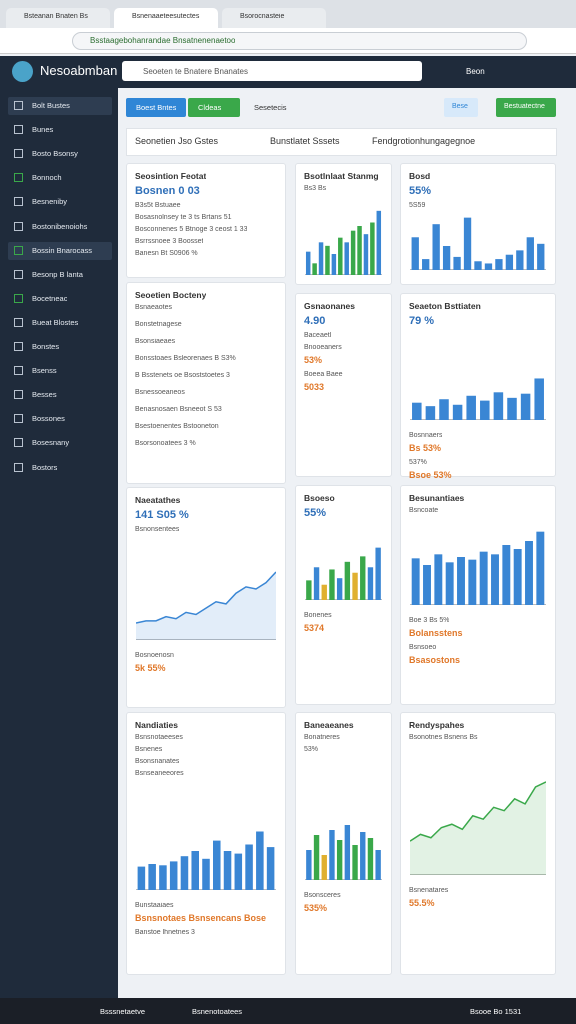 The height and width of the screenshot is (1024, 576). What do you see at coordinates (44, 395) in the screenshot?
I see `sidebar-item: Besses` at bounding box center [44, 395].